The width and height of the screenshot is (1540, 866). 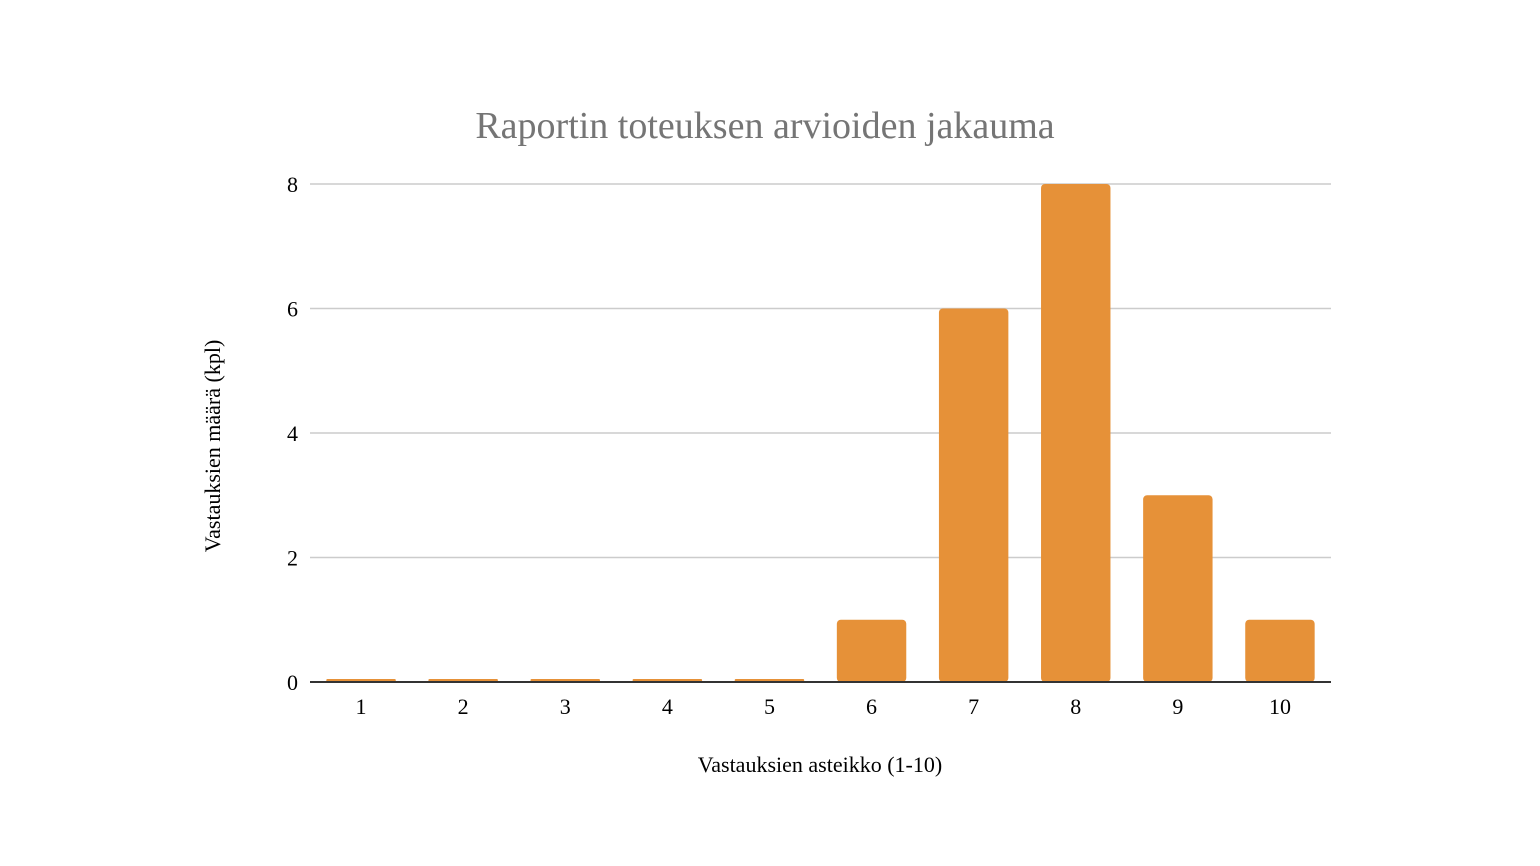 What do you see at coordinates (292, 309) in the screenshot?
I see `y-tick-label: 6` at bounding box center [292, 309].